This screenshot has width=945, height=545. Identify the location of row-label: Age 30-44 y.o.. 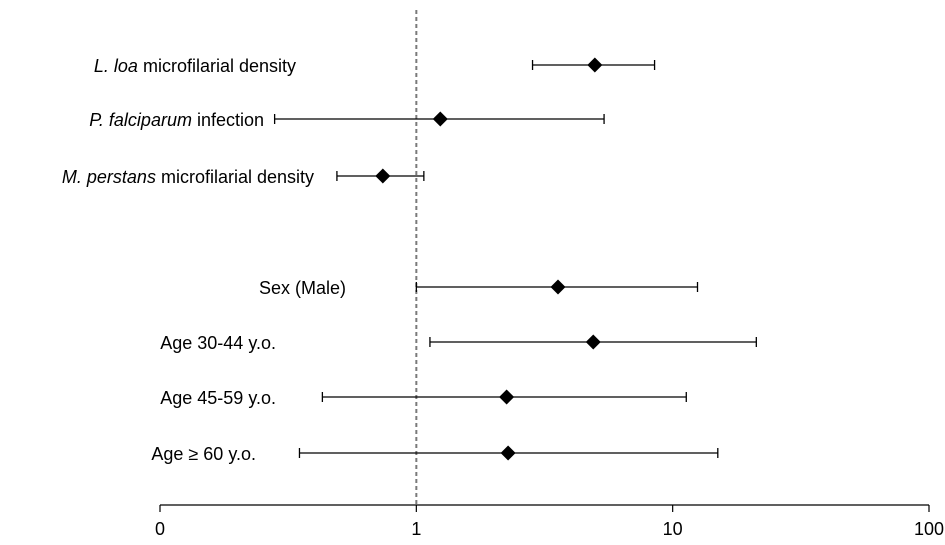
(218, 343).